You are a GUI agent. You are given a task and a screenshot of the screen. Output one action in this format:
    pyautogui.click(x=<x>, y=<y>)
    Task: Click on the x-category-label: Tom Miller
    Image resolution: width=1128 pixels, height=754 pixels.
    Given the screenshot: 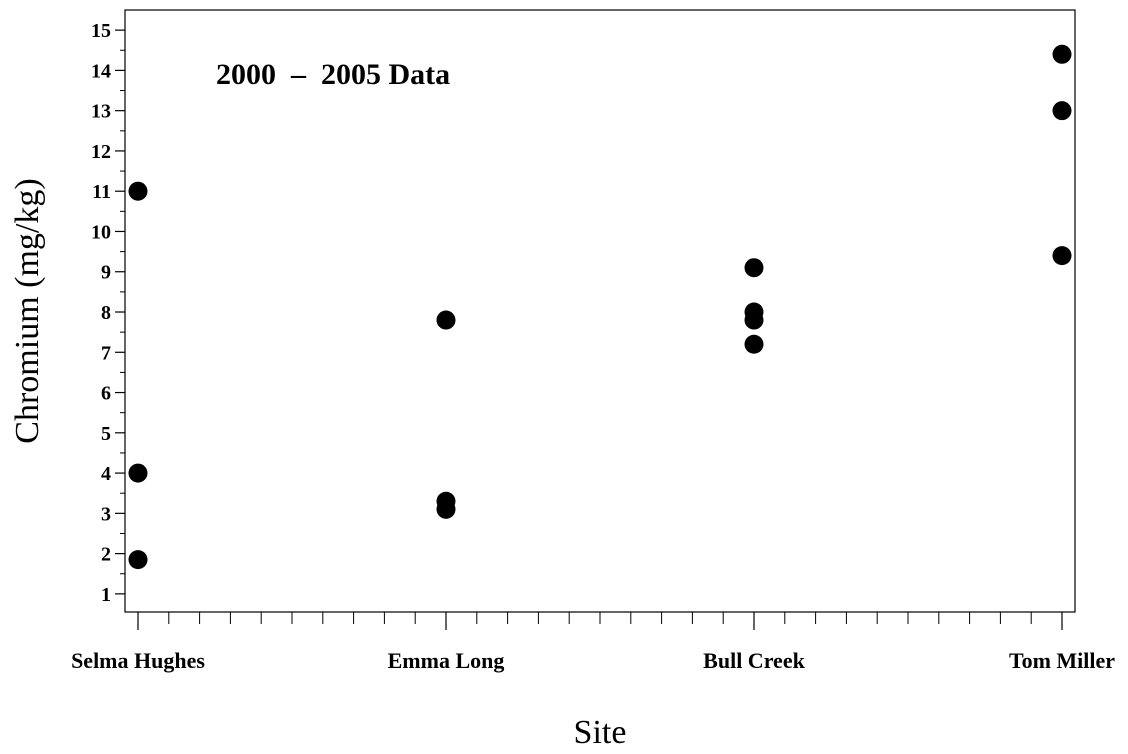 What is the action you would take?
    pyautogui.click(x=1062, y=660)
    